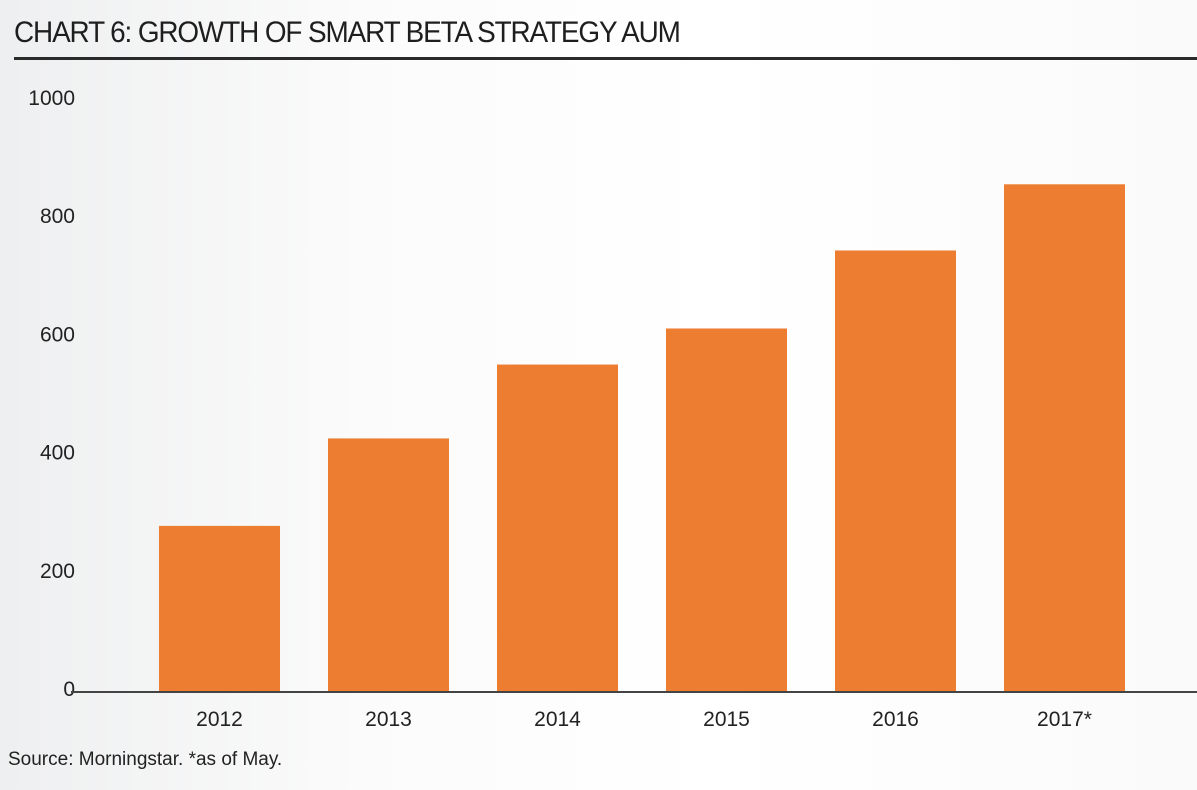 Image resolution: width=1197 pixels, height=790 pixels. What do you see at coordinates (605, 58) in the screenshot?
I see `title-rule` at bounding box center [605, 58].